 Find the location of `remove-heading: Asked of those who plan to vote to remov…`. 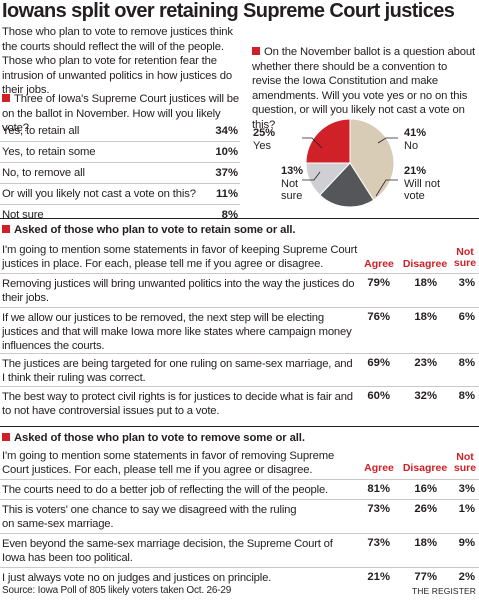

remove-heading: Asked of those who plan to vote to remov… is located at coordinates (153, 438).